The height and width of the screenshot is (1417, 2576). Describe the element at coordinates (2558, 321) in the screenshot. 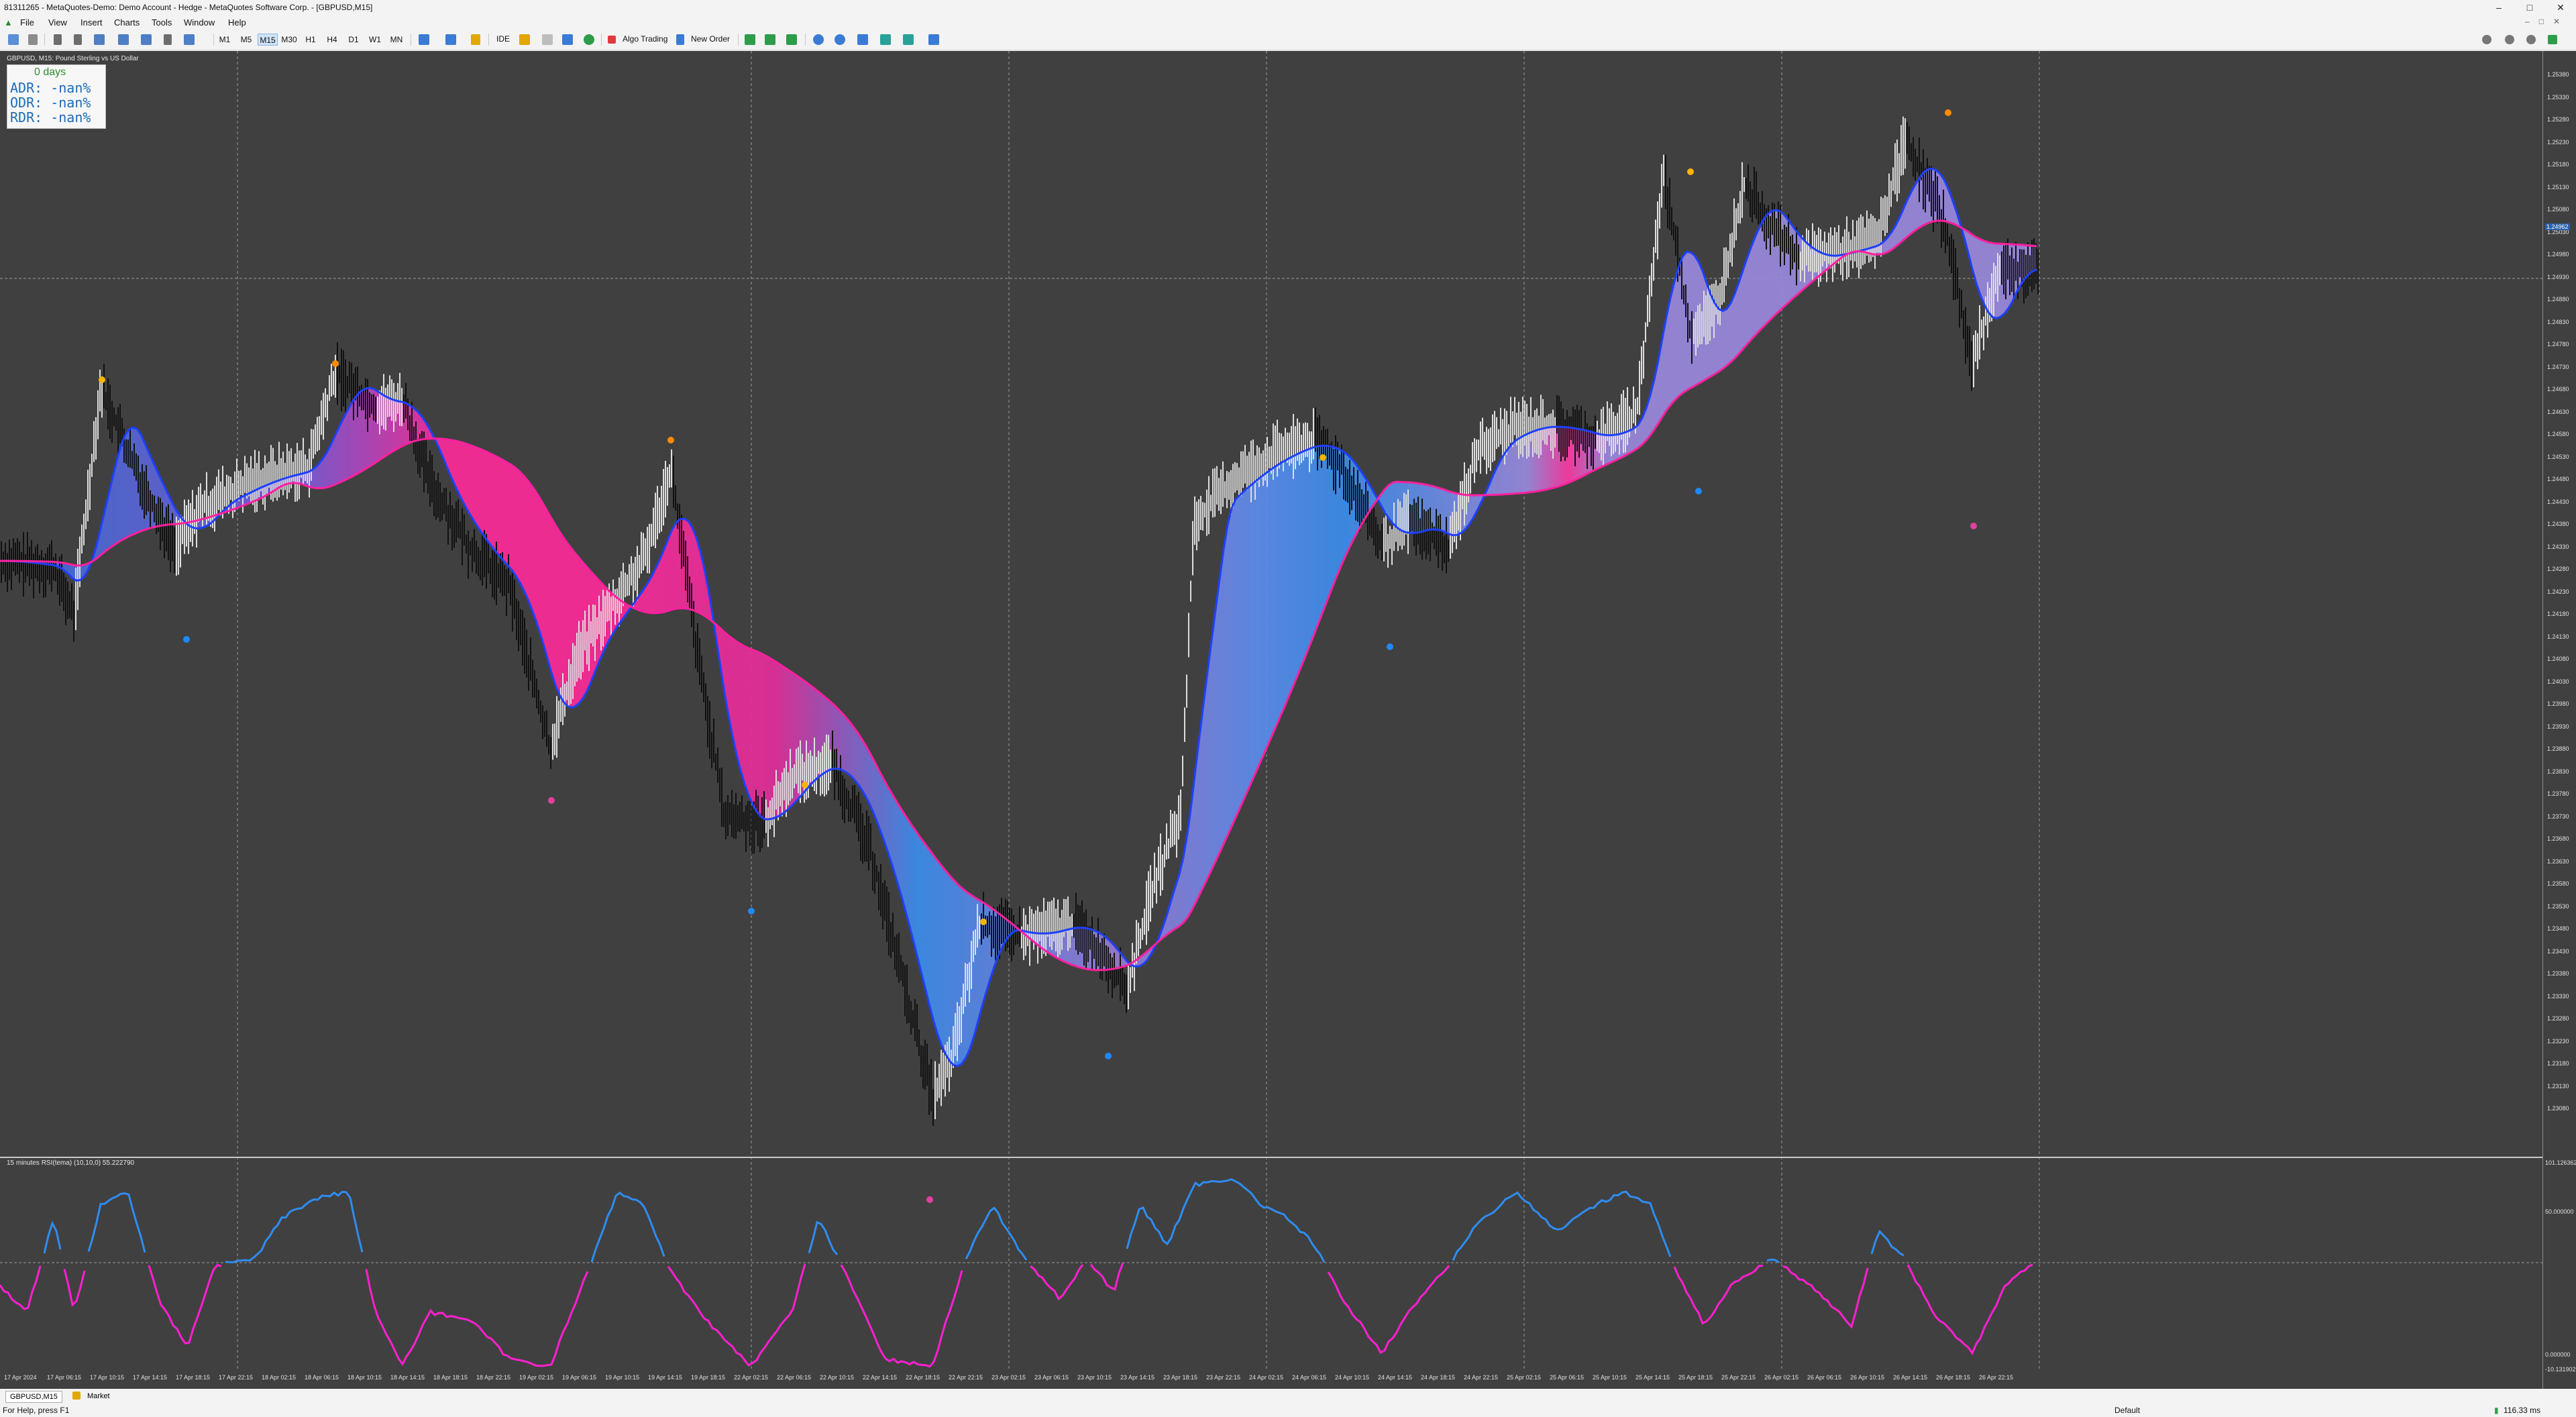

I see `price-tick-label: 1.24830` at that location.